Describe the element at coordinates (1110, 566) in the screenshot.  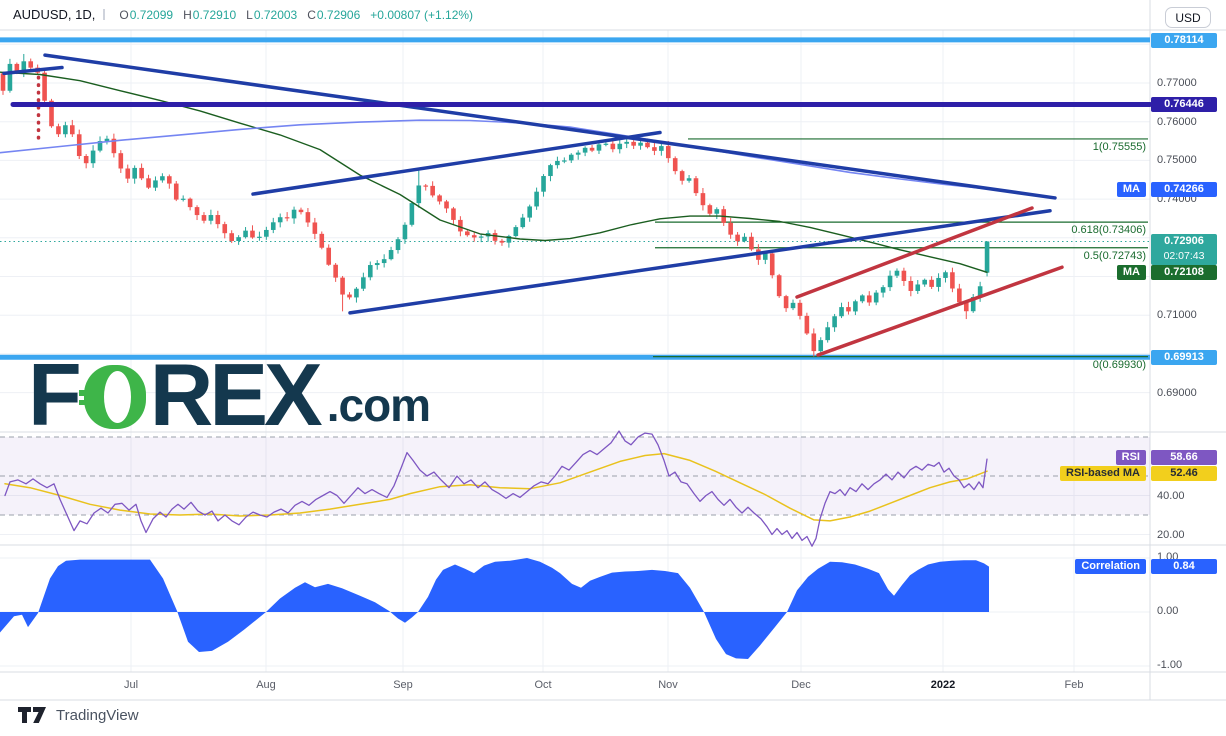
I see `correlation-pill: Correlation` at that location.